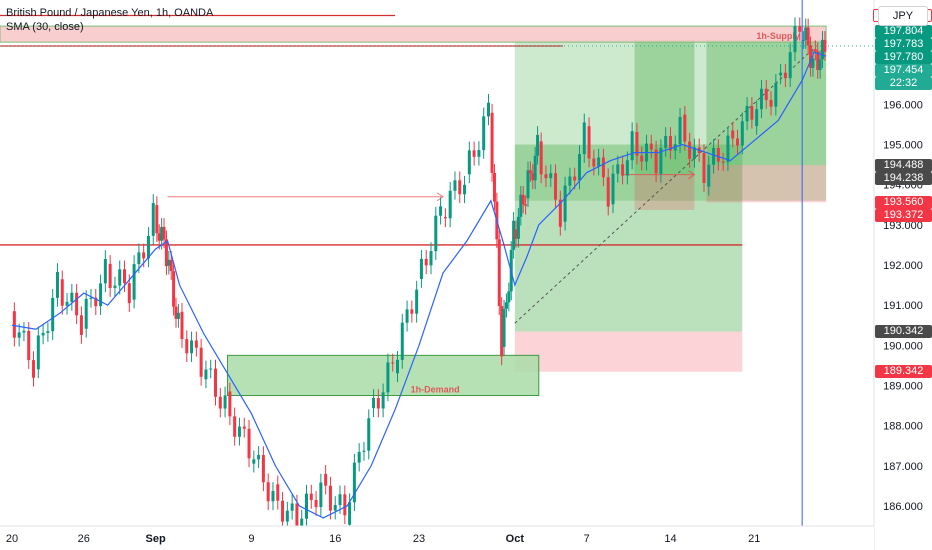  I want to click on x-tick-label: 14, so click(670, 539).